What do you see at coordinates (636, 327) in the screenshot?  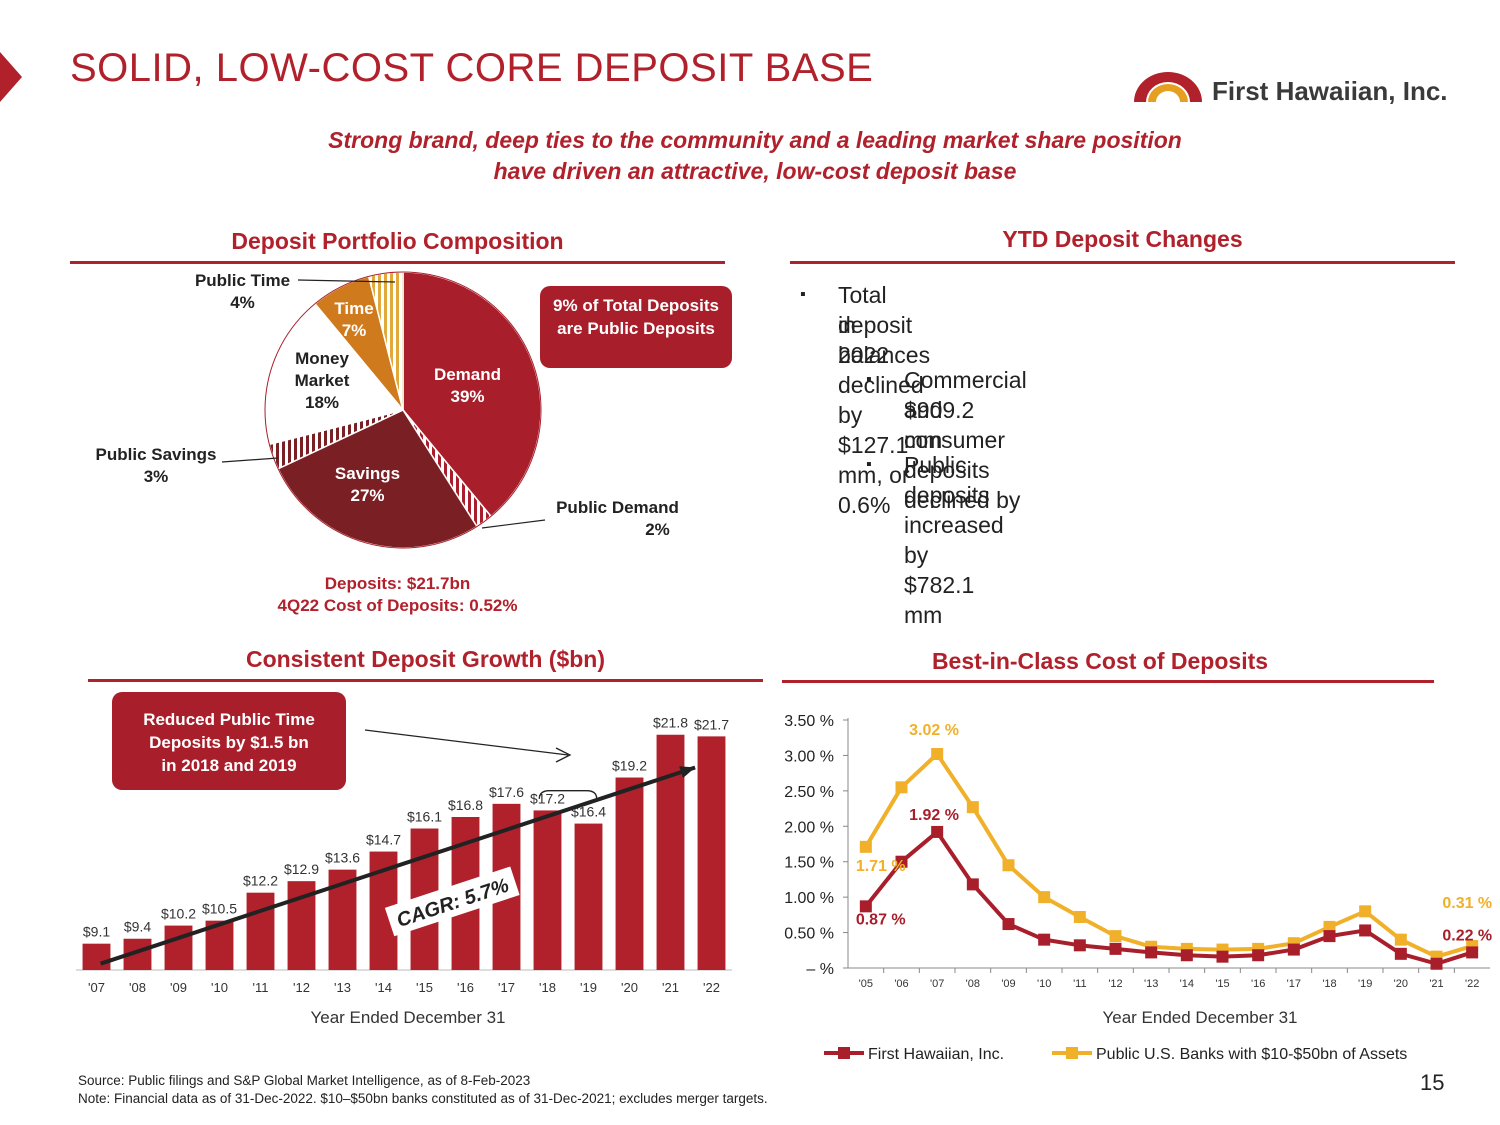 I see `public-deposits-callout: 9% of Total Deposits are Public Deposits` at bounding box center [636, 327].